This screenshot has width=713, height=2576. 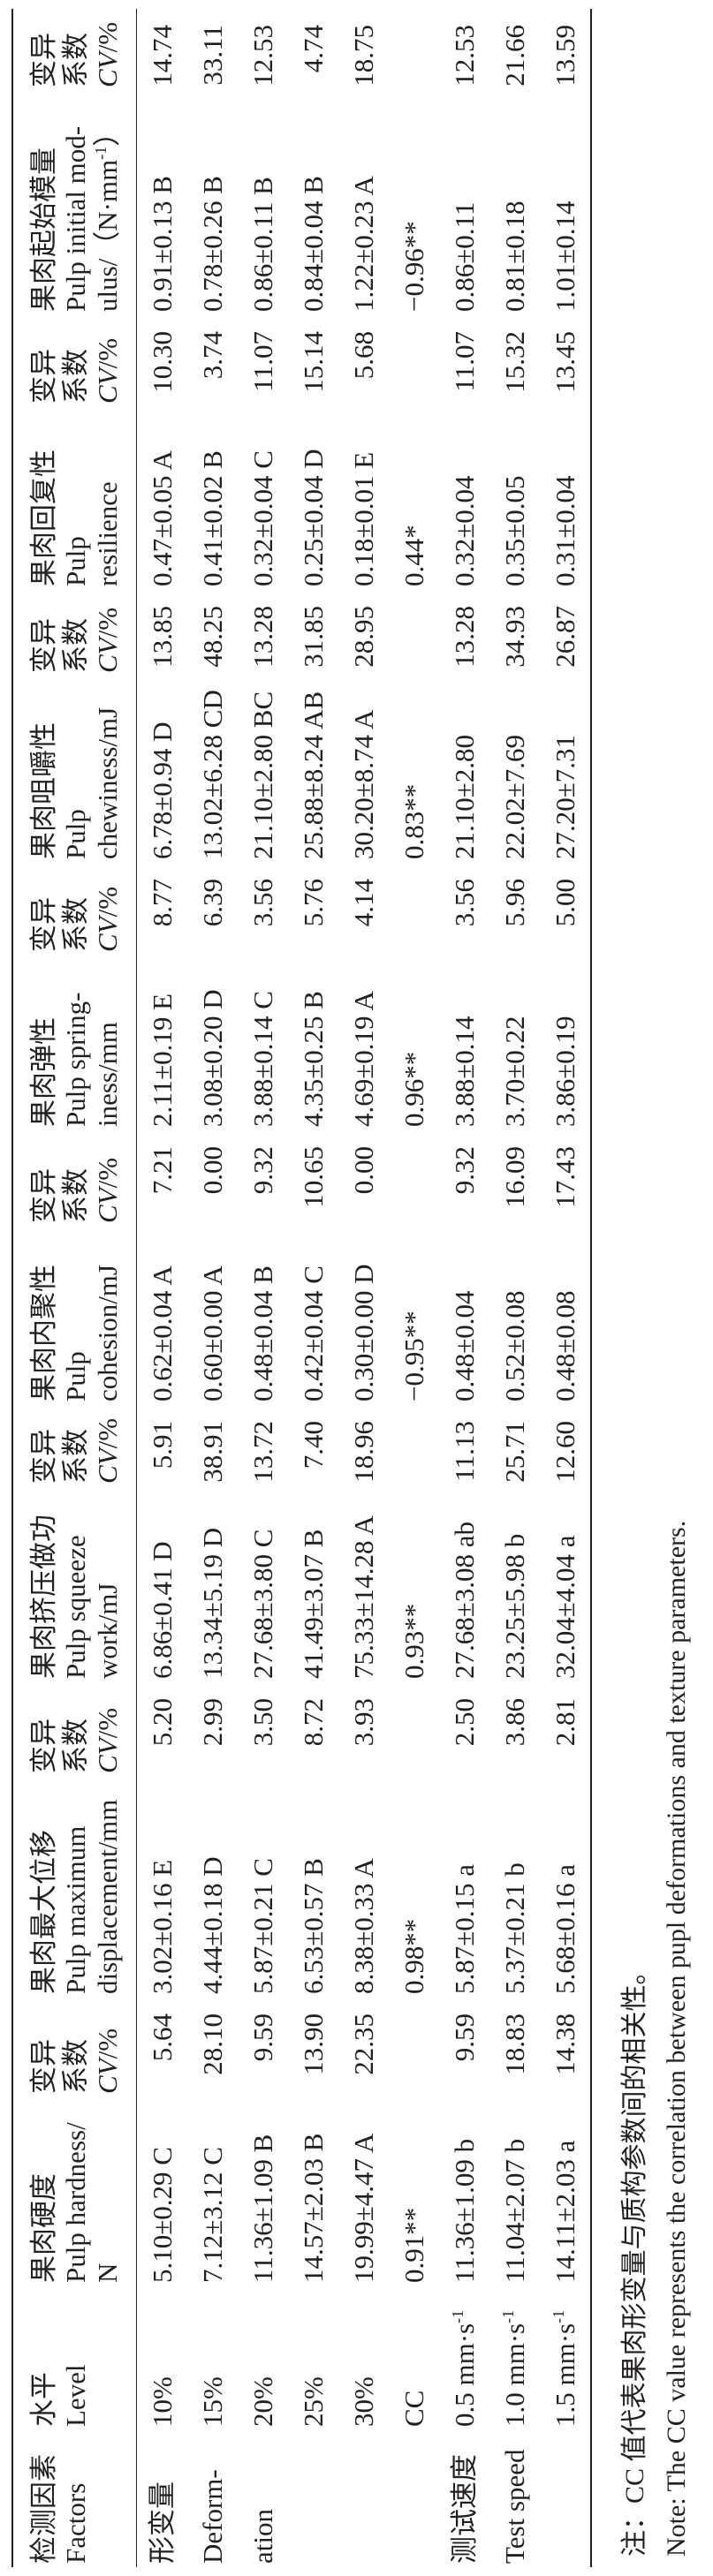 What do you see at coordinates (212, 244) in the screenshot?
I see `value-cell: 0.78±0.26 B` at bounding box center [212, 244].